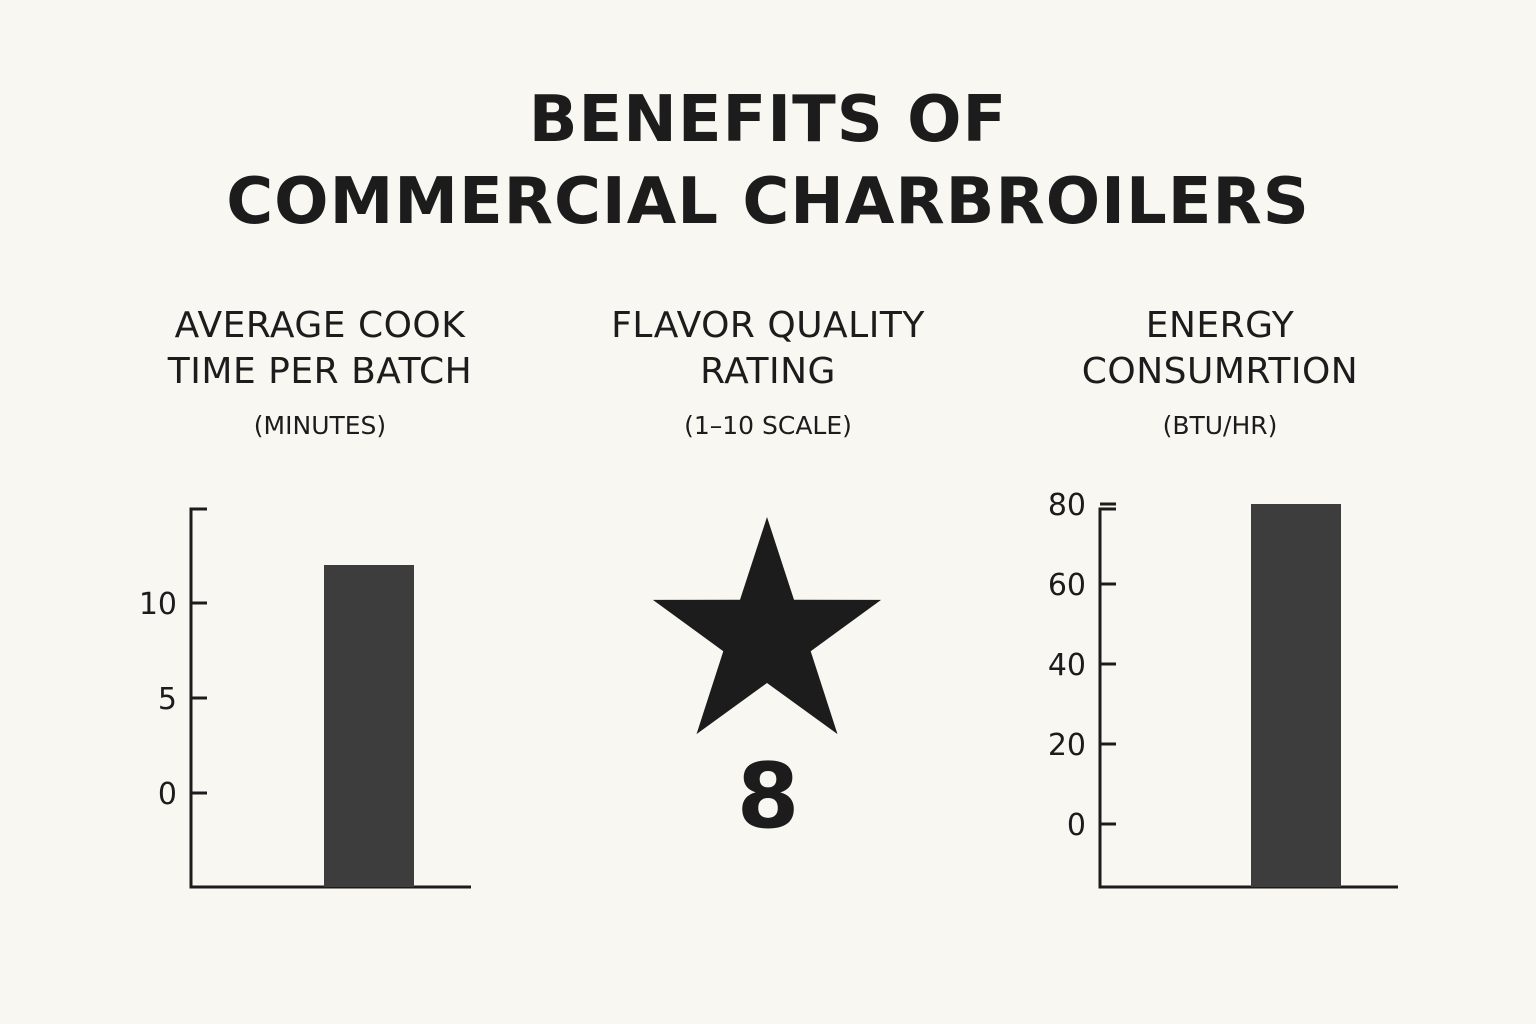 This screenshot has width=1536, height=1024. I want to click on cook-time-ticks: 0 5 10, so click(173, 699).